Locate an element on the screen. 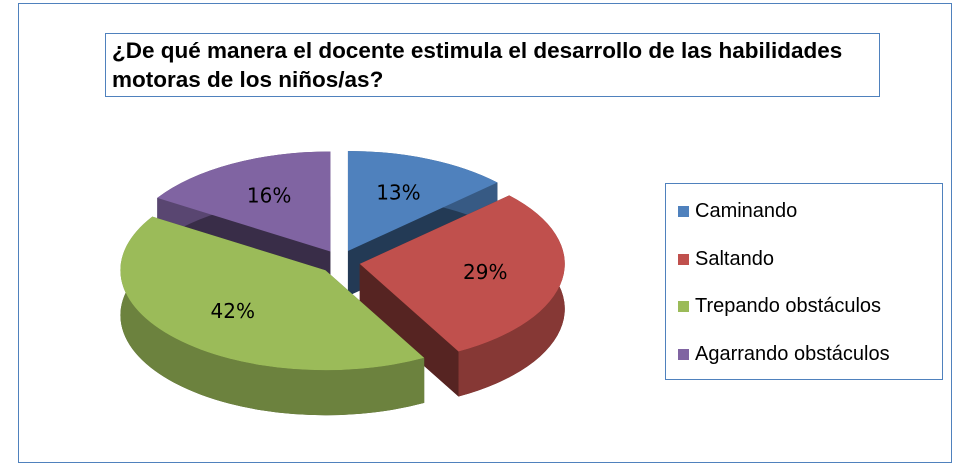  legend-item: Saltando is located at coordinates (726, 259).